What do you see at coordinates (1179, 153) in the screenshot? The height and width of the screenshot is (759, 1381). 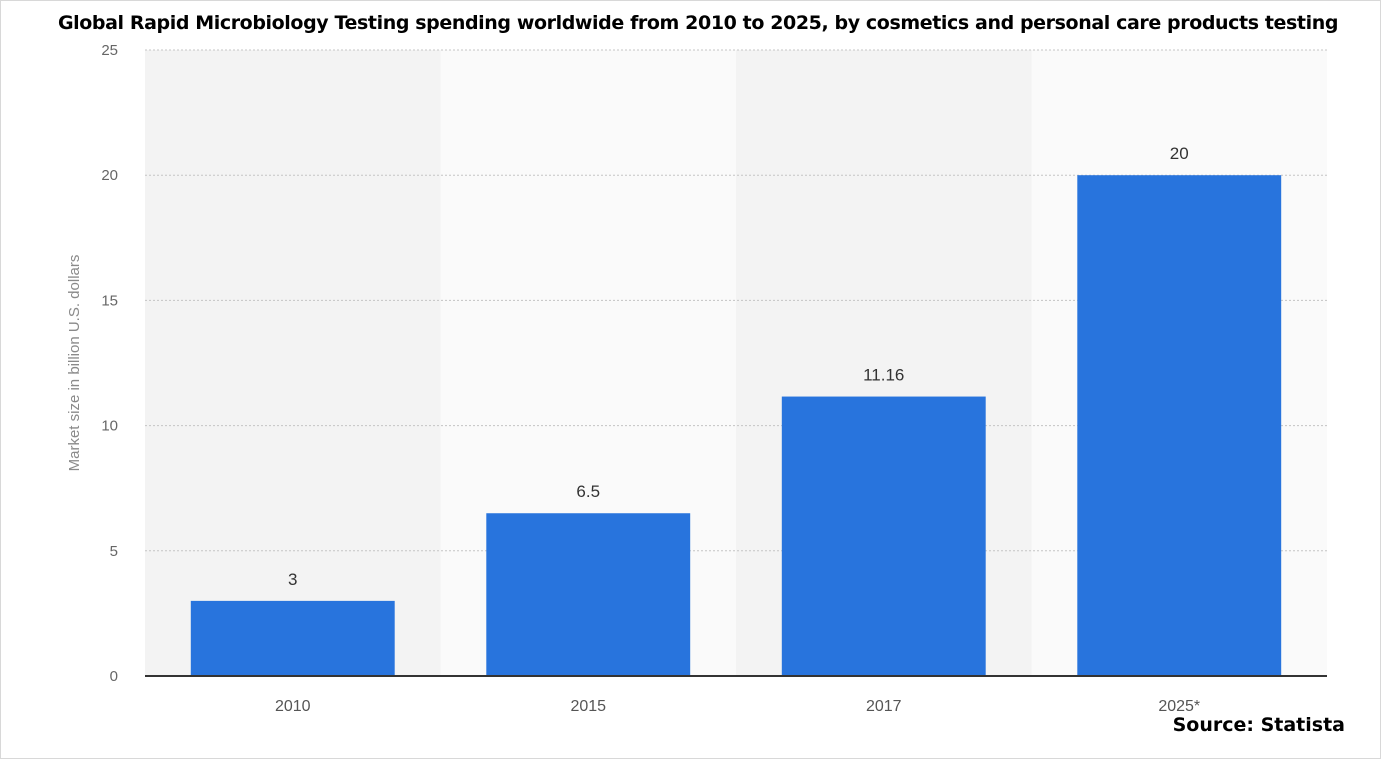 I see `value-label: 20` at bounding box center [1179, 153].